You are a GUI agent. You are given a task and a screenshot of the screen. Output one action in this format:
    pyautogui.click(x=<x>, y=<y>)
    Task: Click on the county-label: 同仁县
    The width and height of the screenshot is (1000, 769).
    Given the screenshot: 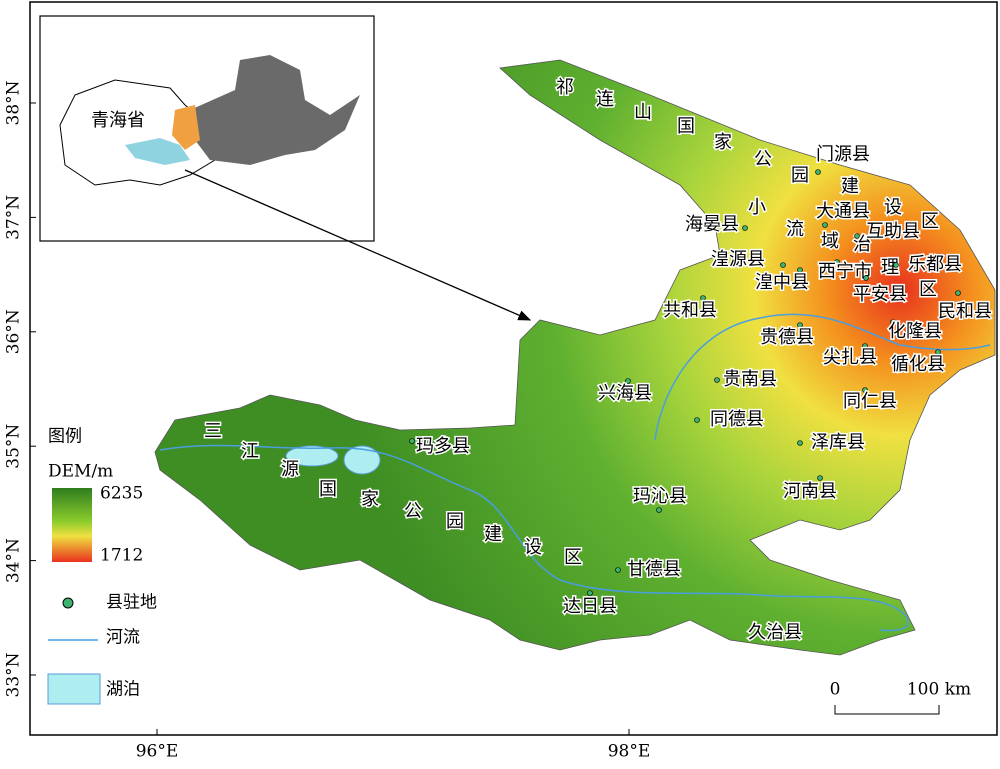 What is the action you would take?
    pyautogui.click(x=870, y=401)
    